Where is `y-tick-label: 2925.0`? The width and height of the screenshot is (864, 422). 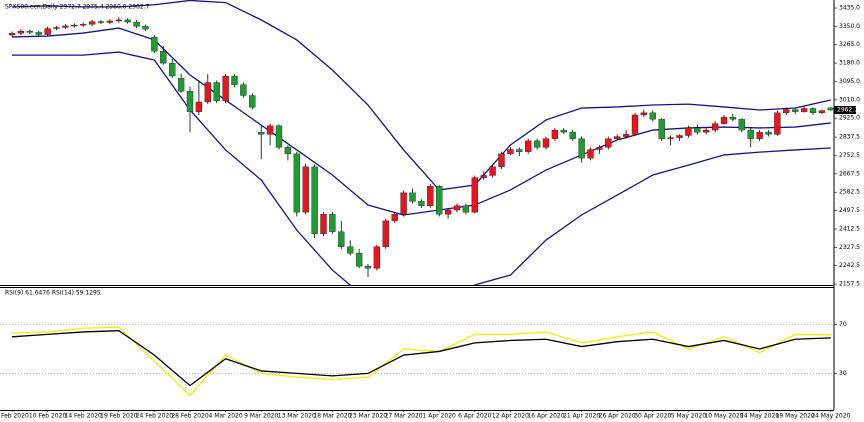
y-tick-label: 2925.0 is located at coordinates (849, 118).